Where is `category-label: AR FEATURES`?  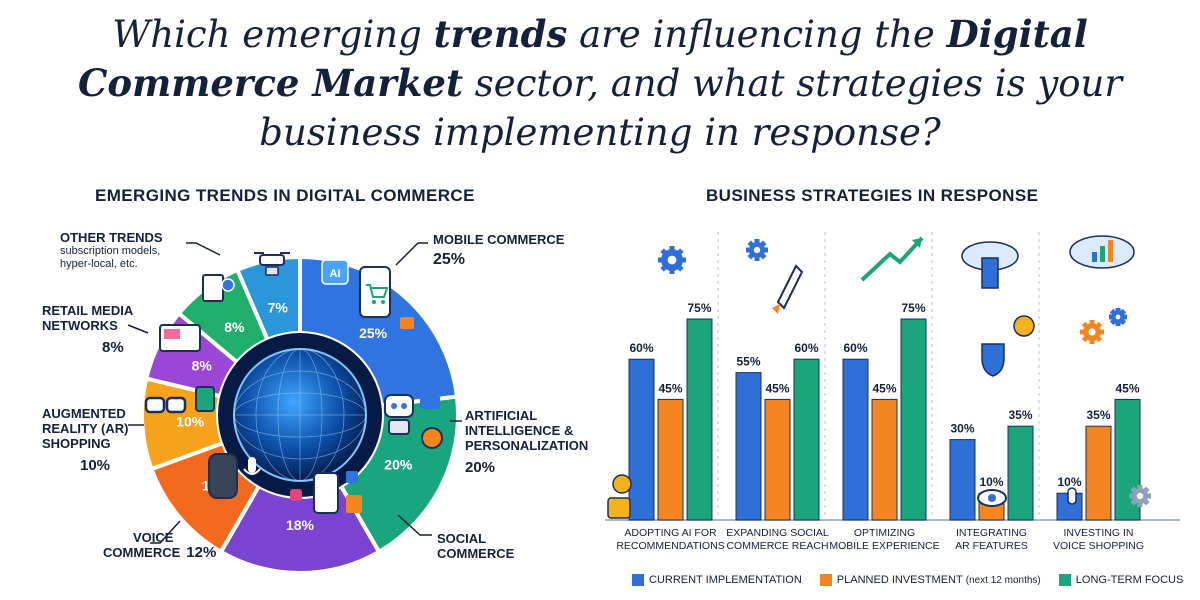 category-label: AR FEATURES is located at coordinates (991, 546).